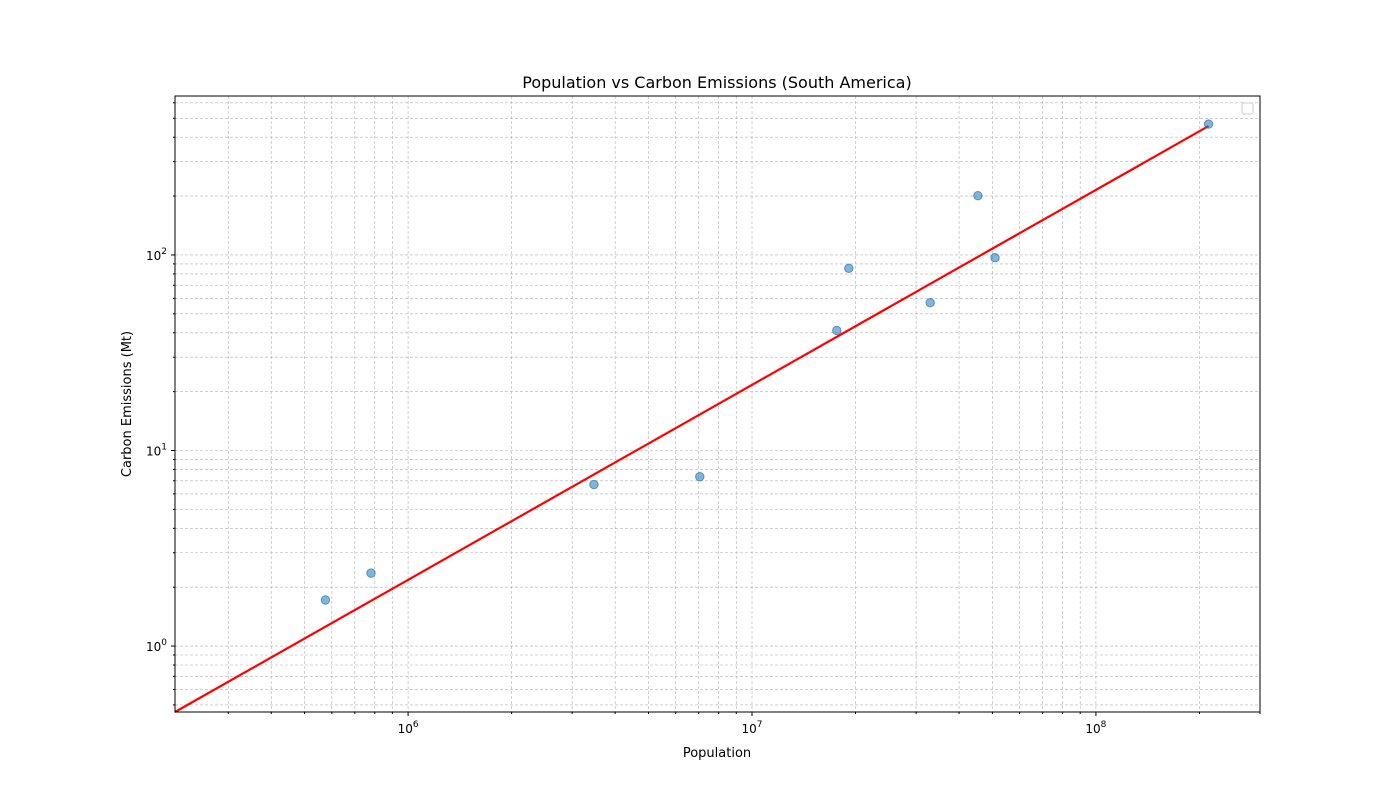 The height and width of the screenshot is (800, 1400). Describe the element at coordinates (1247, 108) in the screenshot. I see `legend-box` at that location.